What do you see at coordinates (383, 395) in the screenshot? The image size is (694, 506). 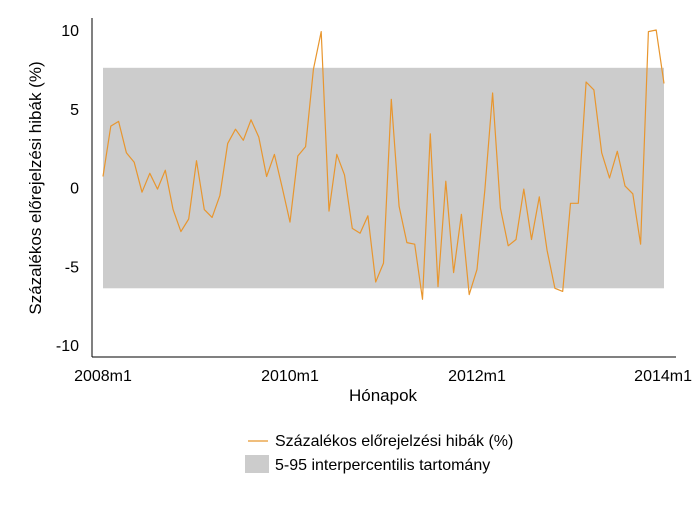 I see `x-axis-title: Hónapok` at bounding box center [383, 395].